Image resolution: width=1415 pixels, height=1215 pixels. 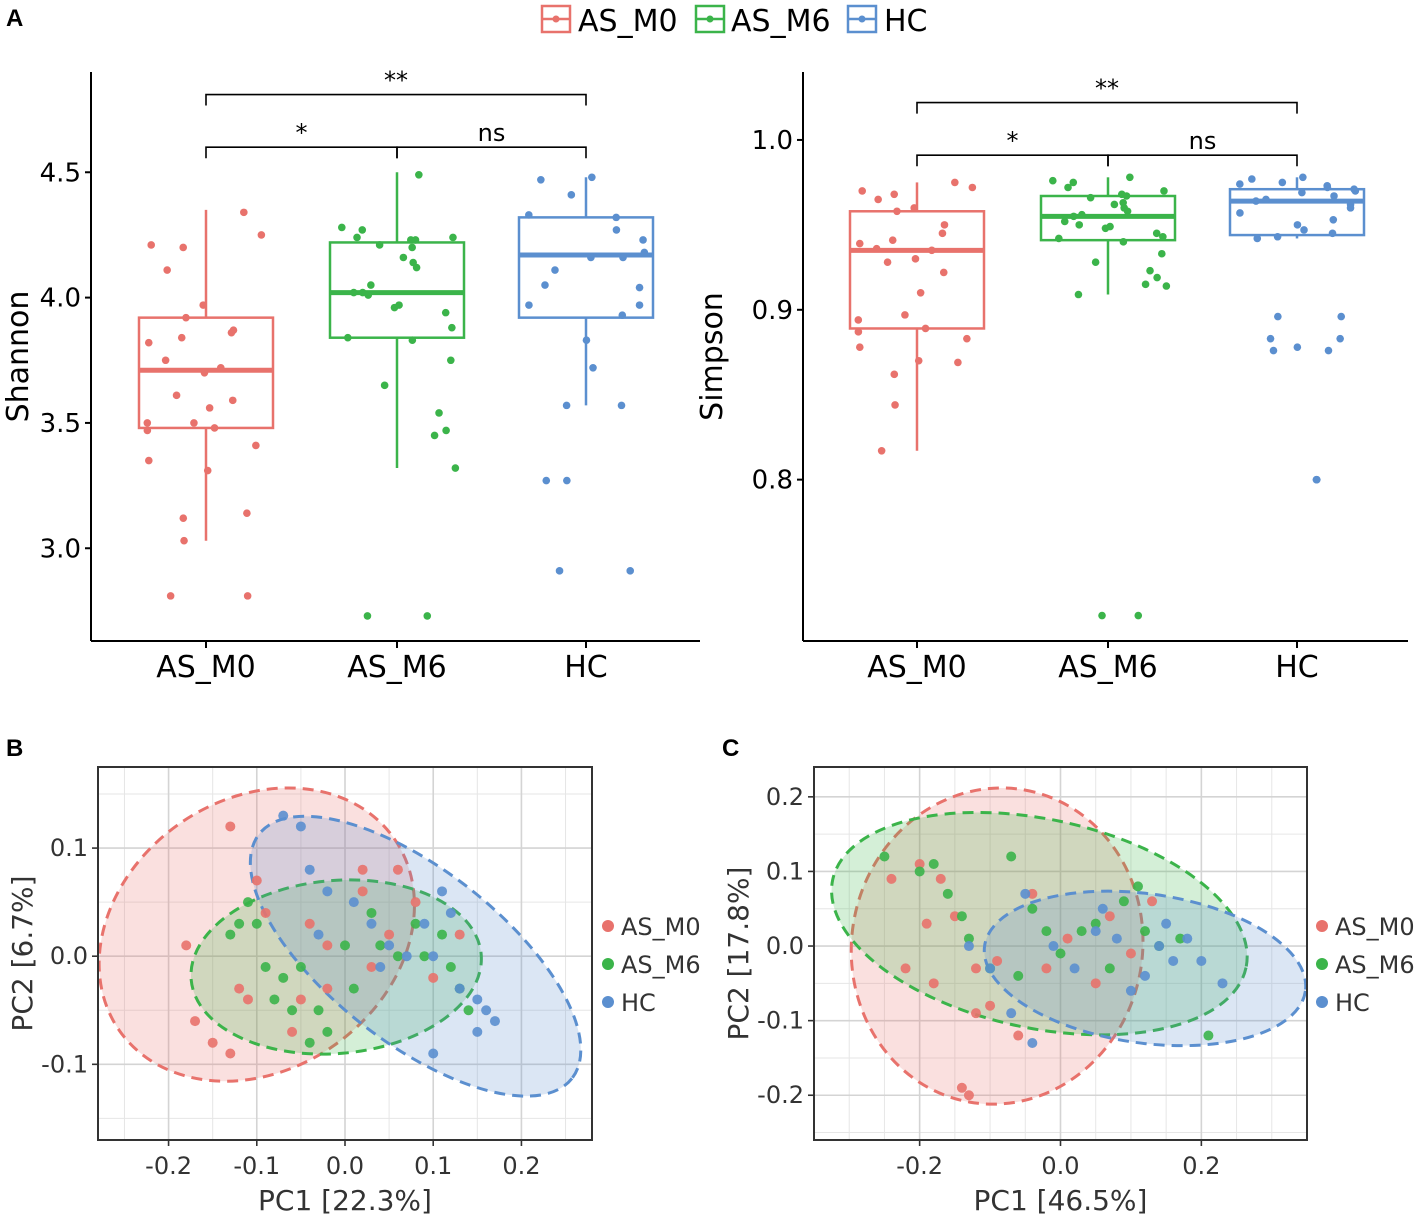 I want to click on legend-label: AS_M0, so click(x=1375, y=927).